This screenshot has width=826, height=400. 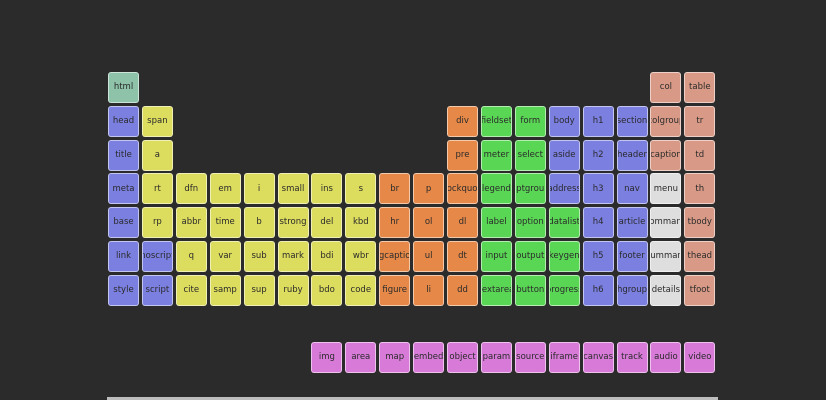 I want to click on element-tile-details: details, so click(x=666, y=290).